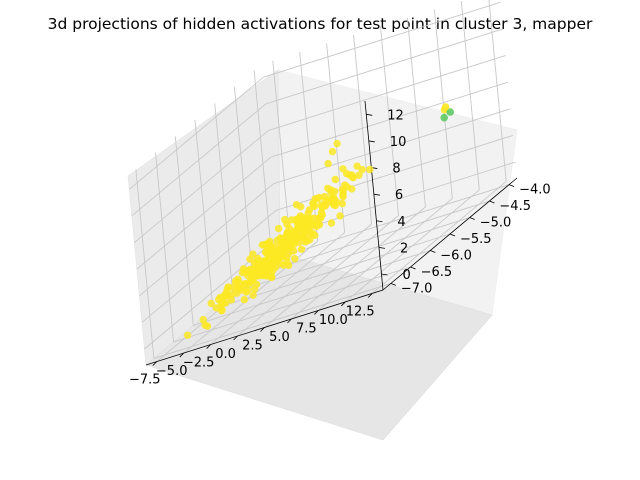  What do you see at coordinates (417, 288) in the screenshot?
I see `y-tick-label: −7.0` at bounding box center [417, 288].